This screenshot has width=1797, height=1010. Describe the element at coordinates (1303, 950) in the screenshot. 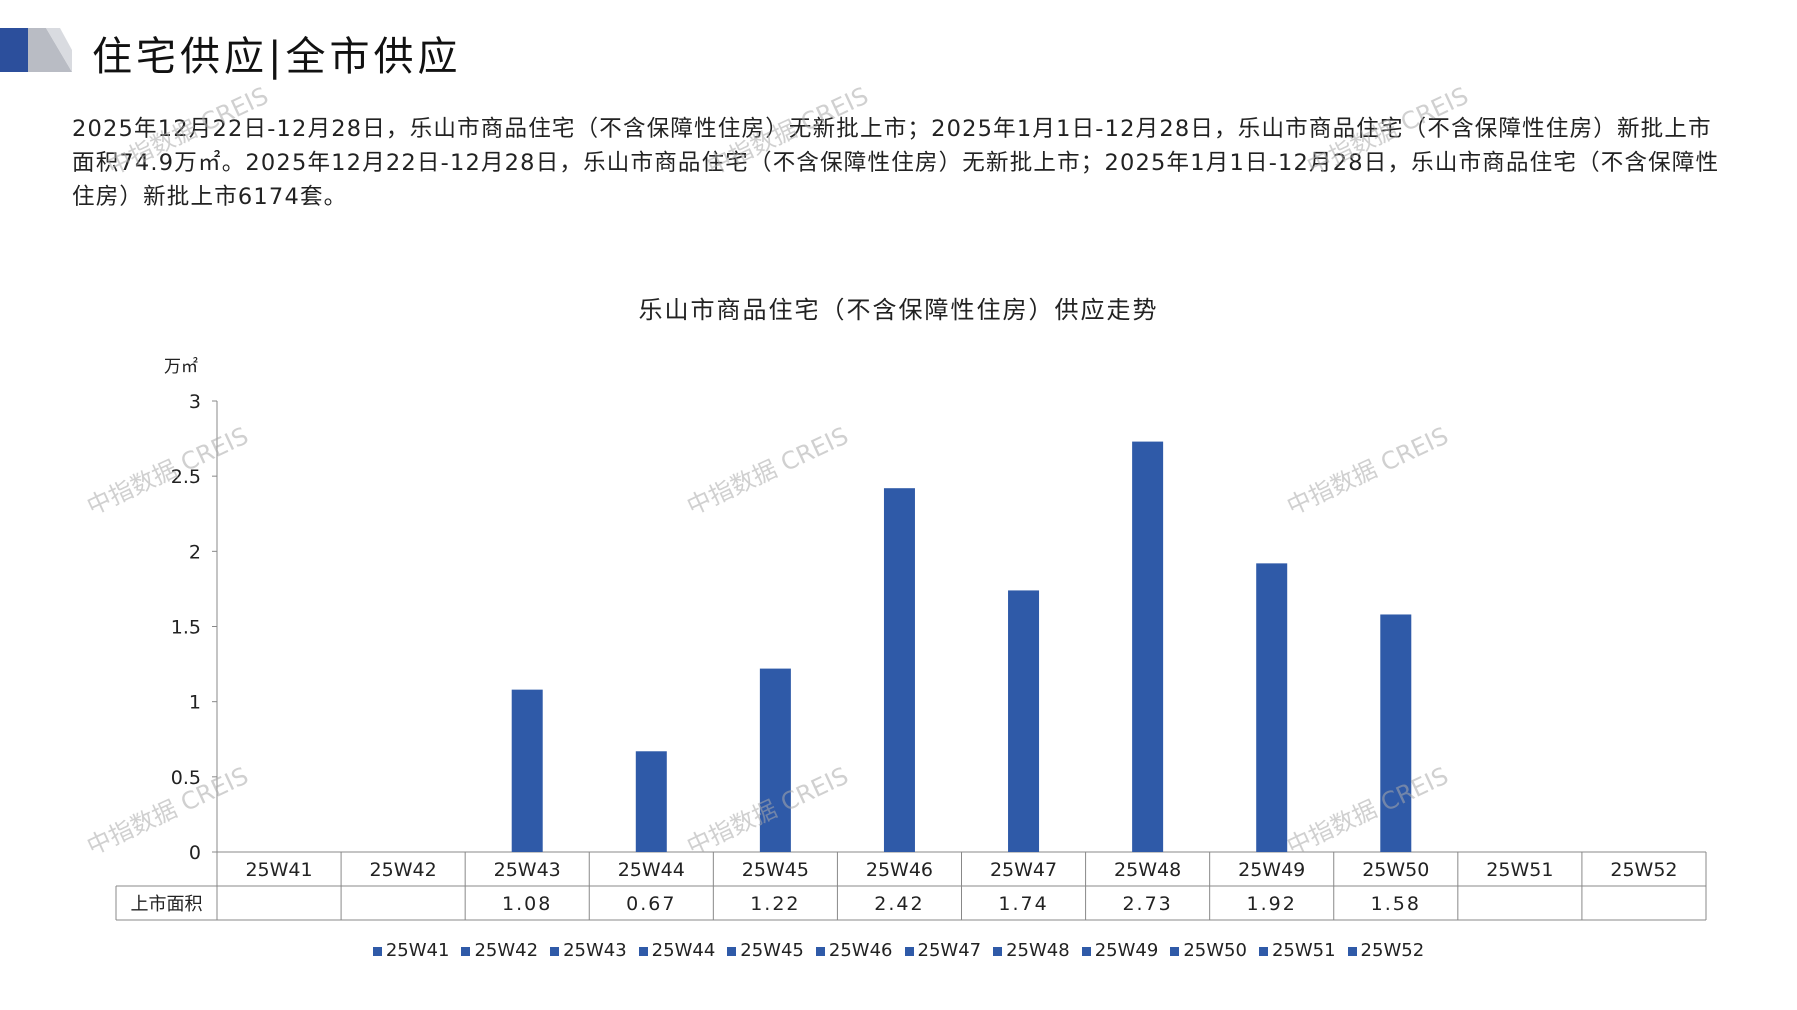

I see `legend-label: 25W51` at that location.